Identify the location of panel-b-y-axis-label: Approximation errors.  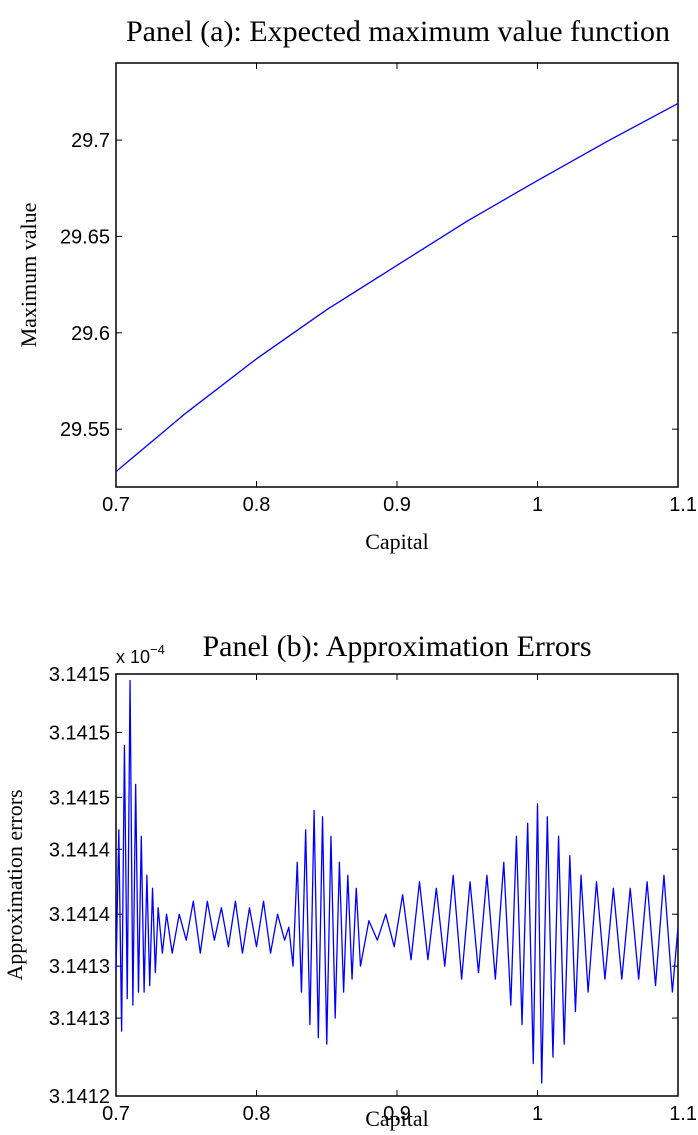
(14, 884).